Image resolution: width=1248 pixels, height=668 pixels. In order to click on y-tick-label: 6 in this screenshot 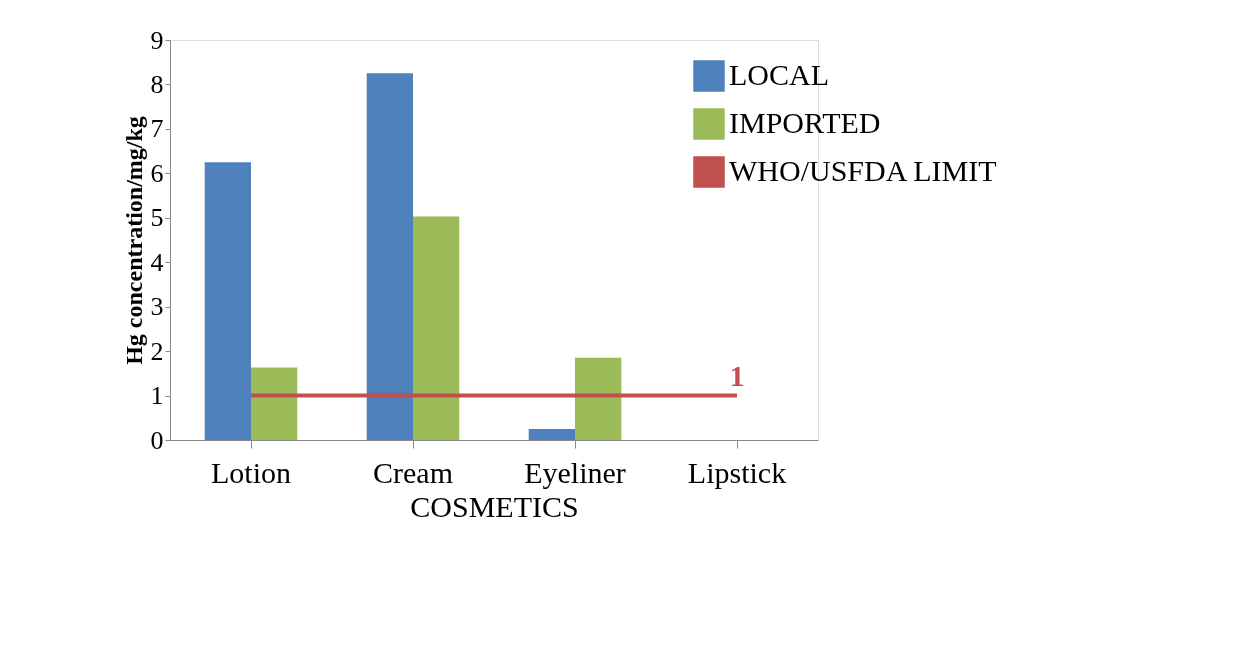, I will do `click(157, 173)`.